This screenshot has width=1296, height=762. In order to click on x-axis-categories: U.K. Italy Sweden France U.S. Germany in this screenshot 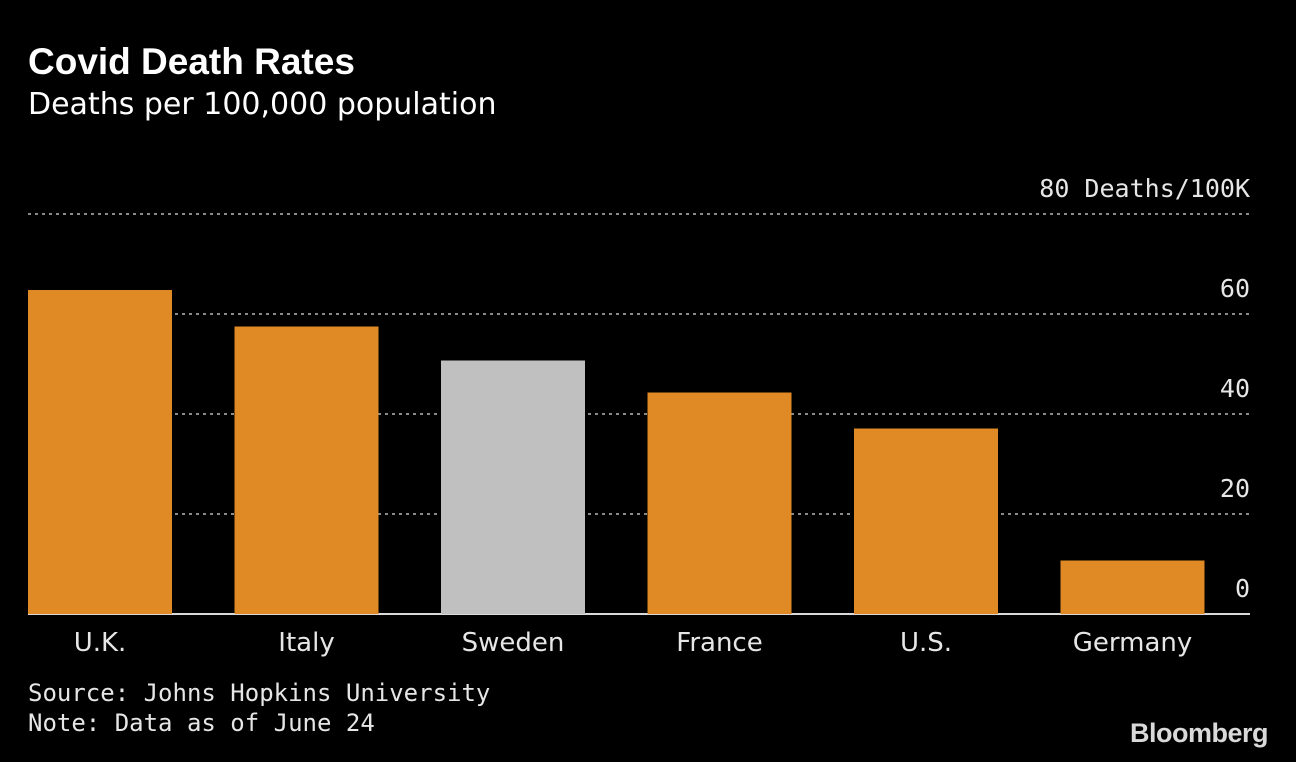, I will do `click(633, 643)`.